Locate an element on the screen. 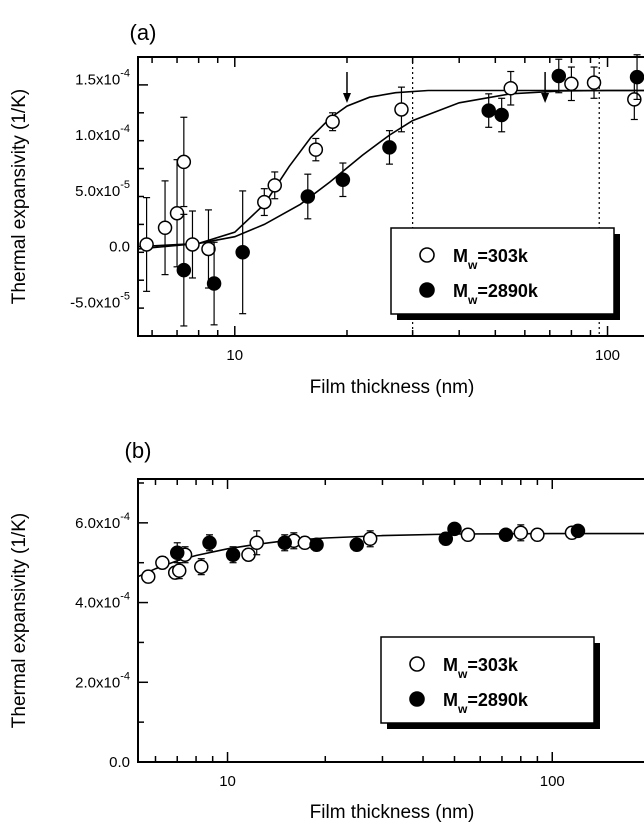  panel-label: (b) is located at coordinates (138, 450).